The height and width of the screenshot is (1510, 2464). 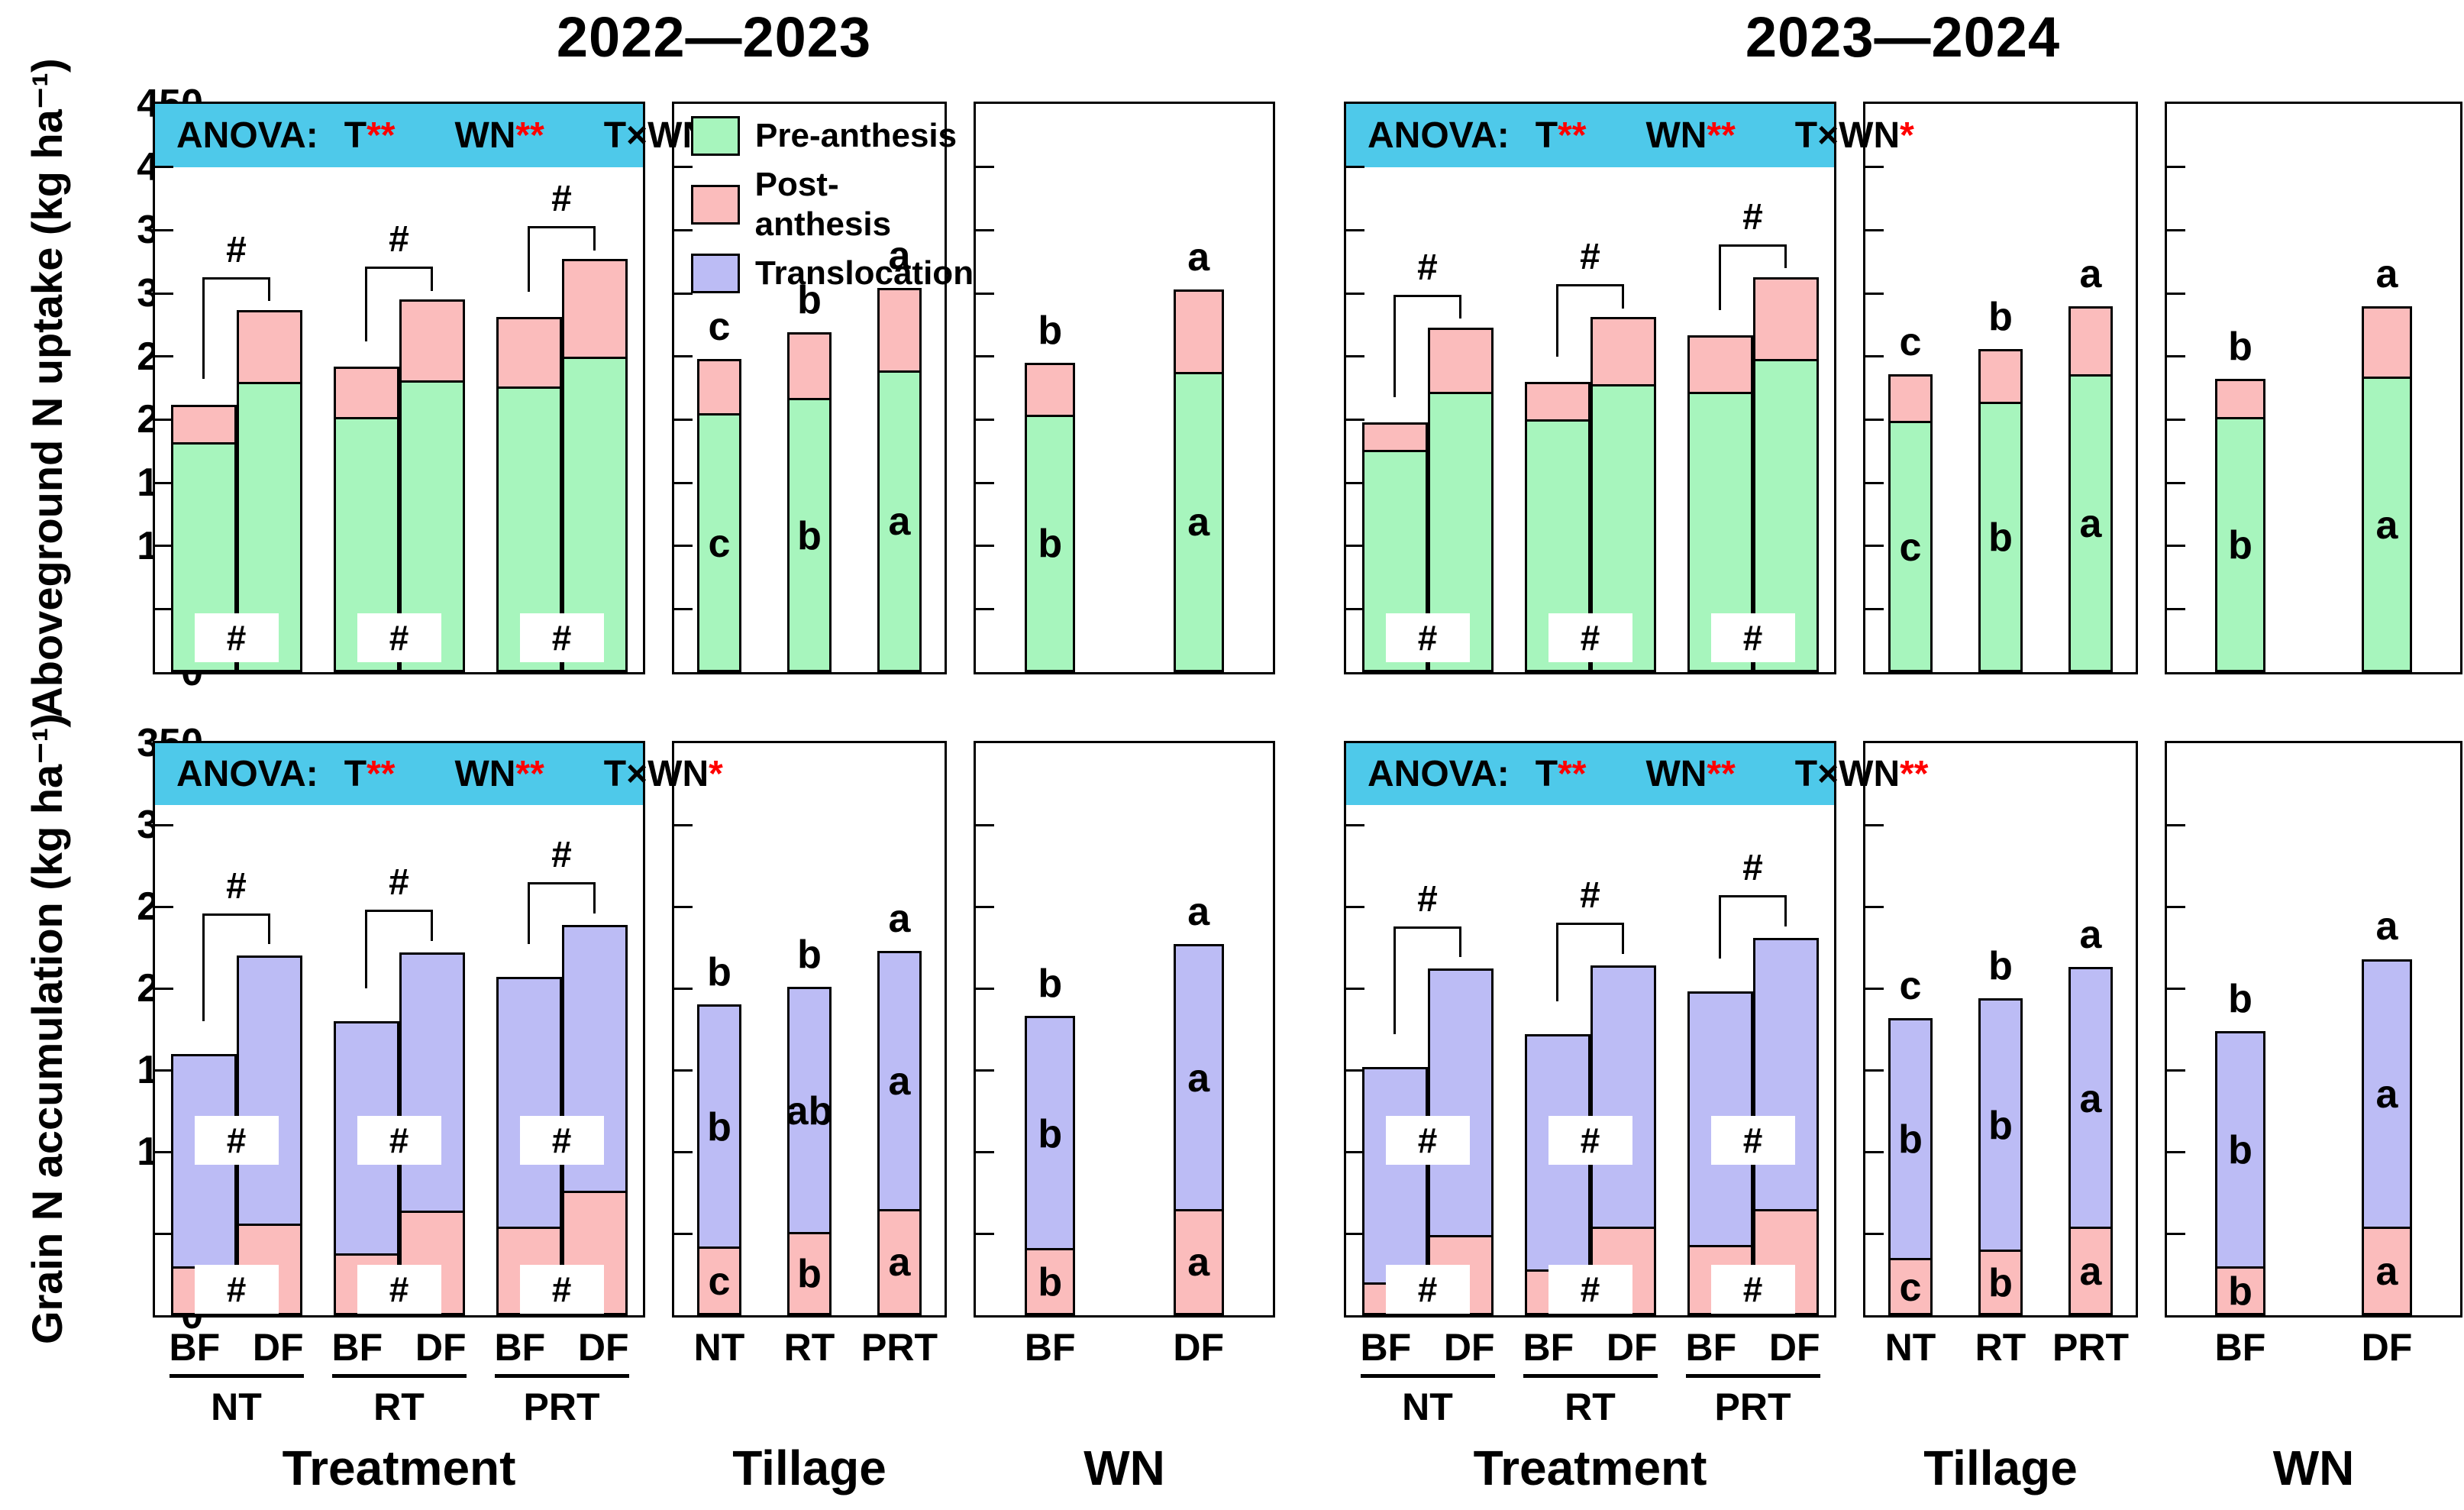 What do you see at coordinates (719, 1347) in the screenshot?
I see `x-tick-label: NT` at bounding box center [719, 1347].